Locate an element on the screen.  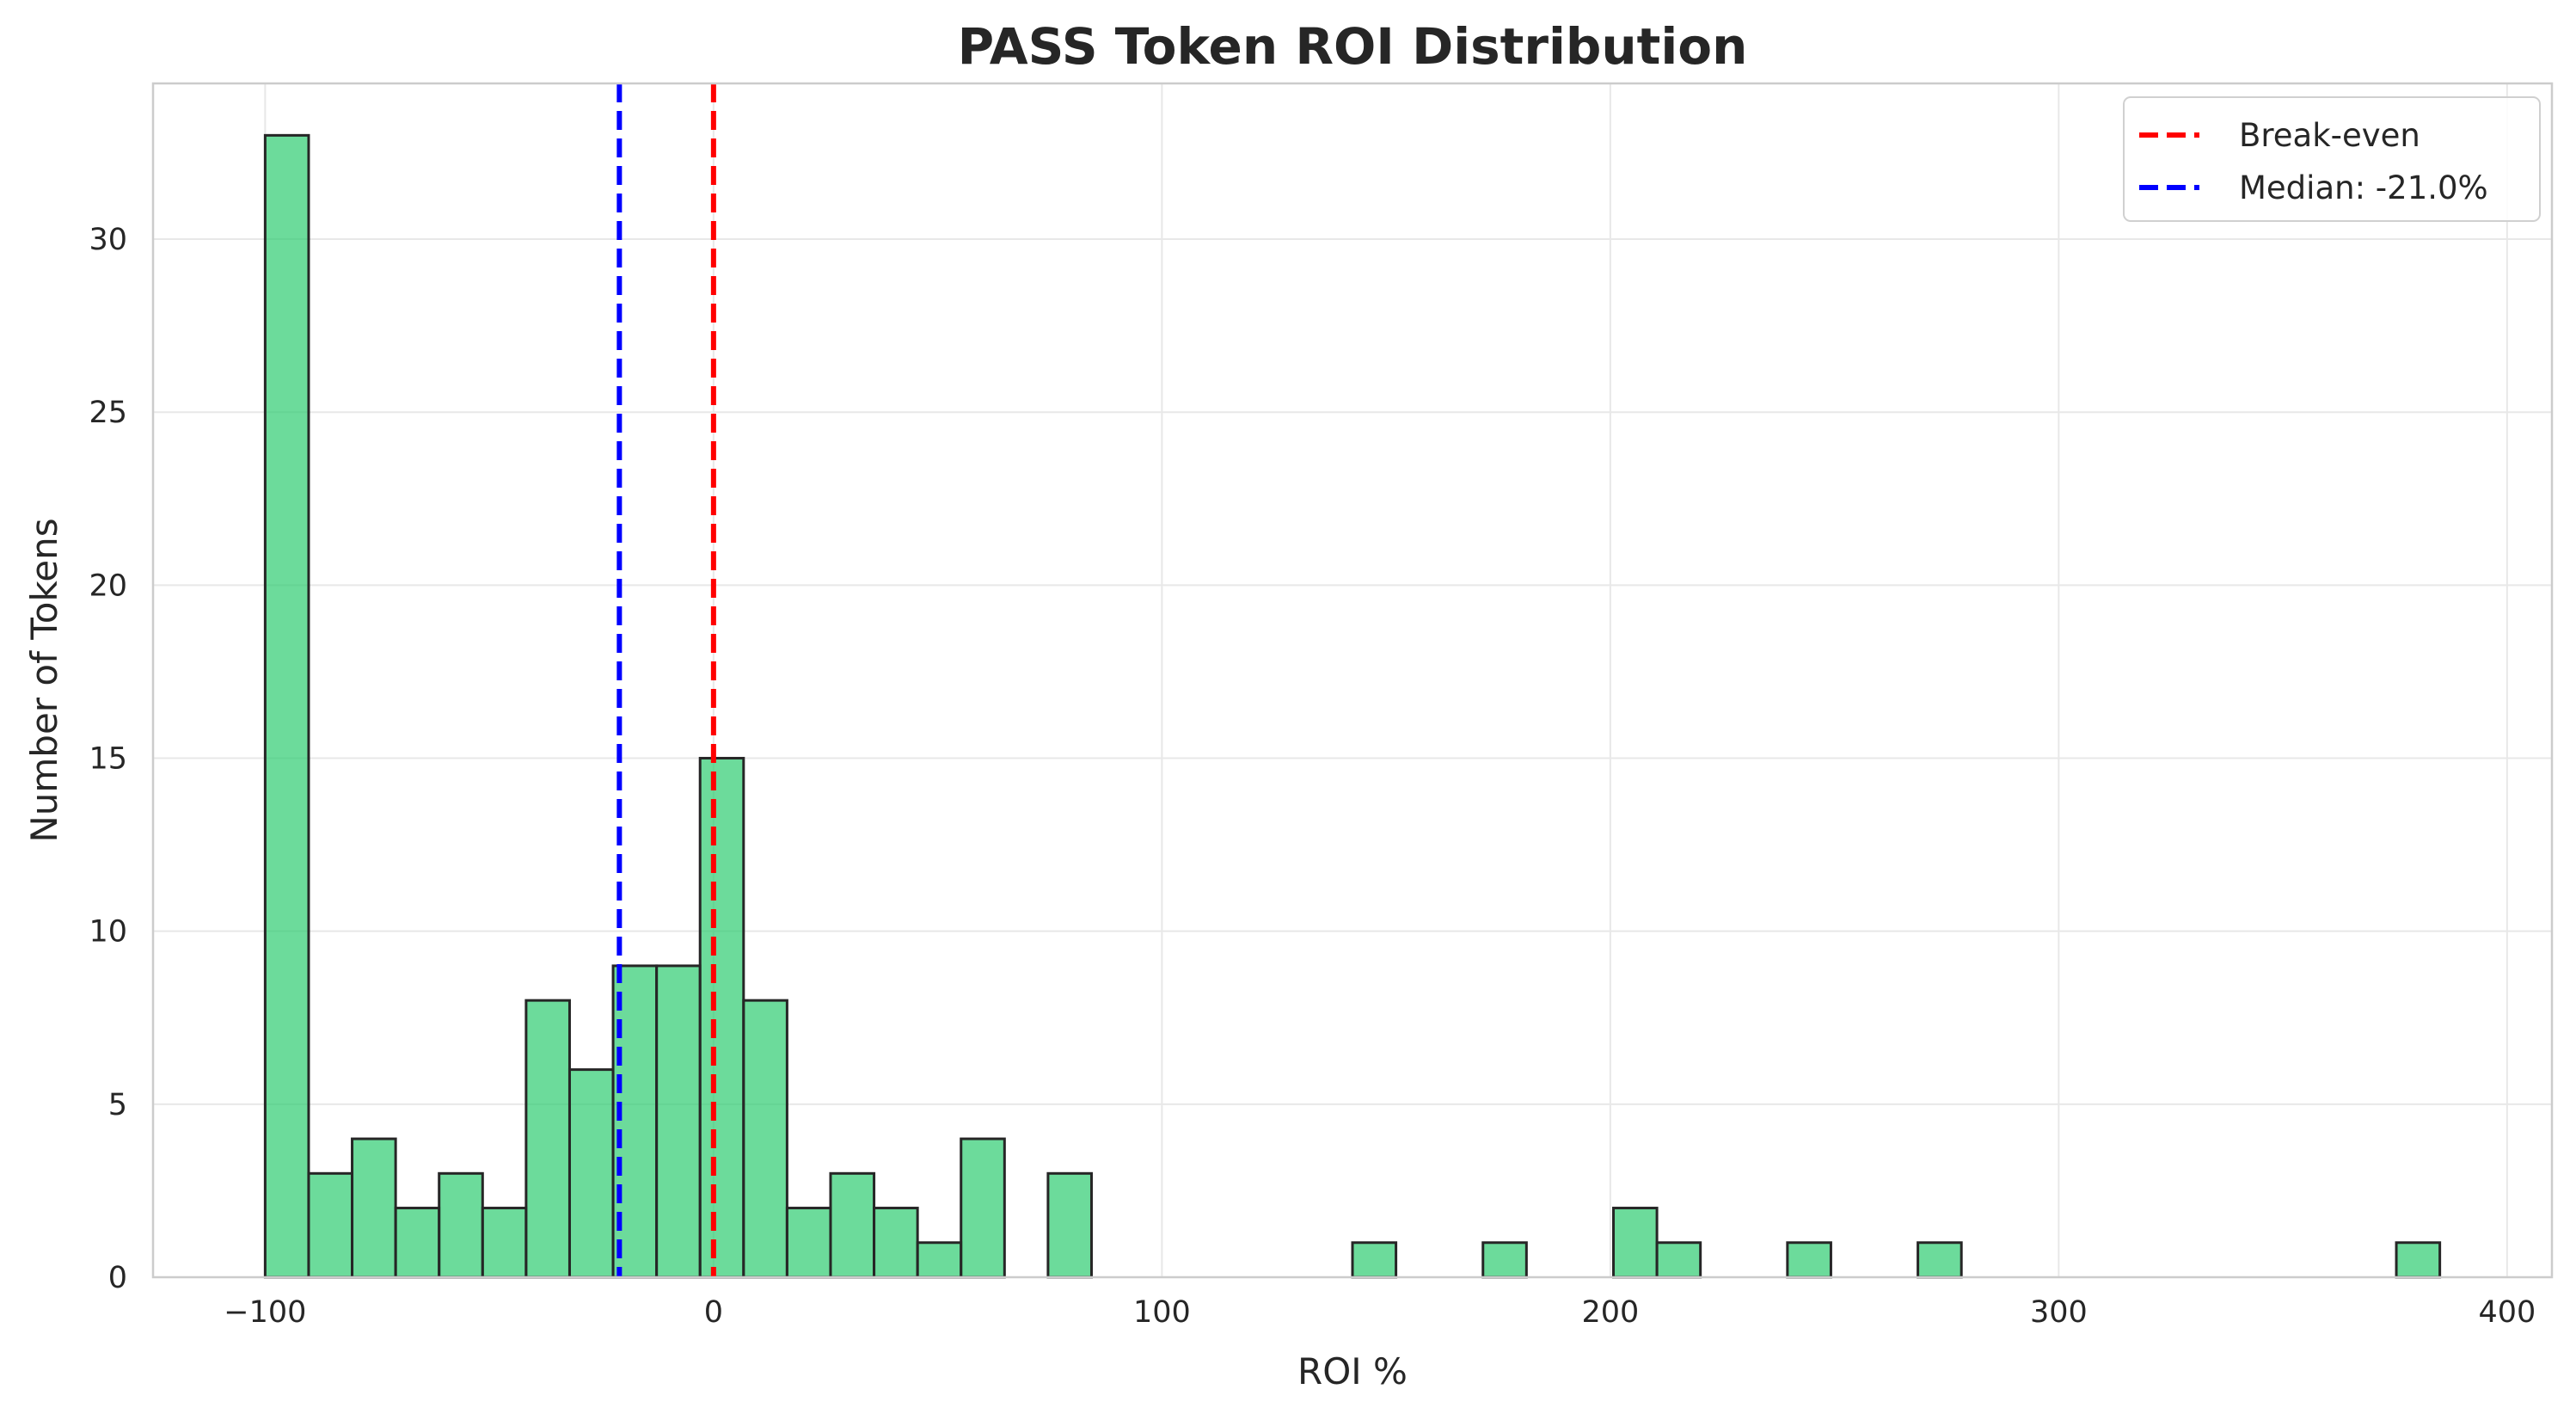
legend-box is located at coordinates (2332, 159).